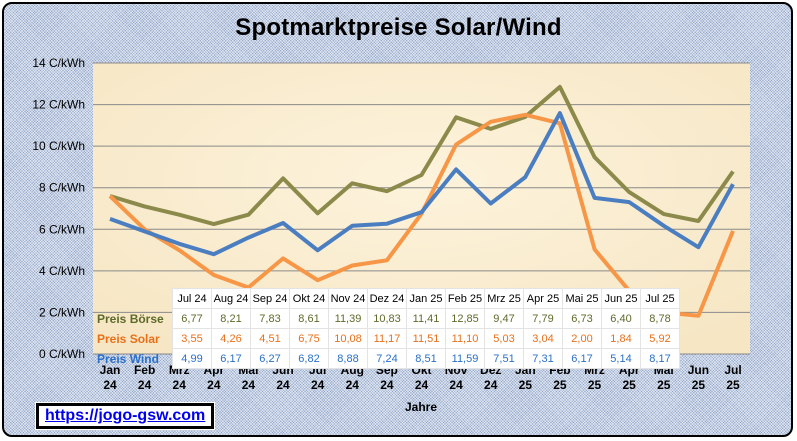 This screenshot has height=441, width=797. I want to click on x-tick-label: Jan, so click(110, 370).